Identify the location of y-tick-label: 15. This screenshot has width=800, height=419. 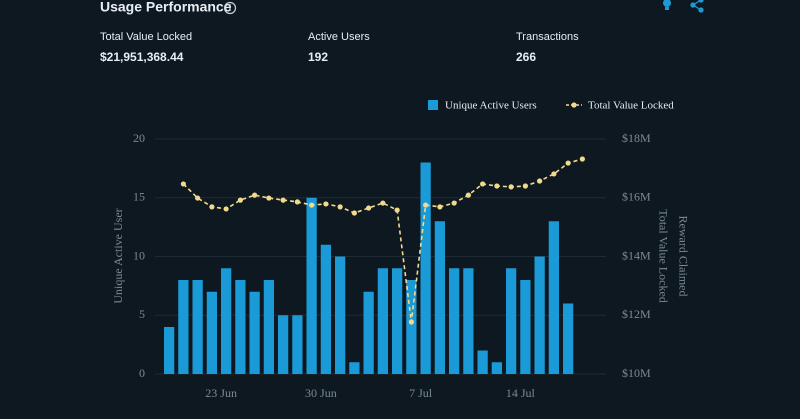
(139, 197).